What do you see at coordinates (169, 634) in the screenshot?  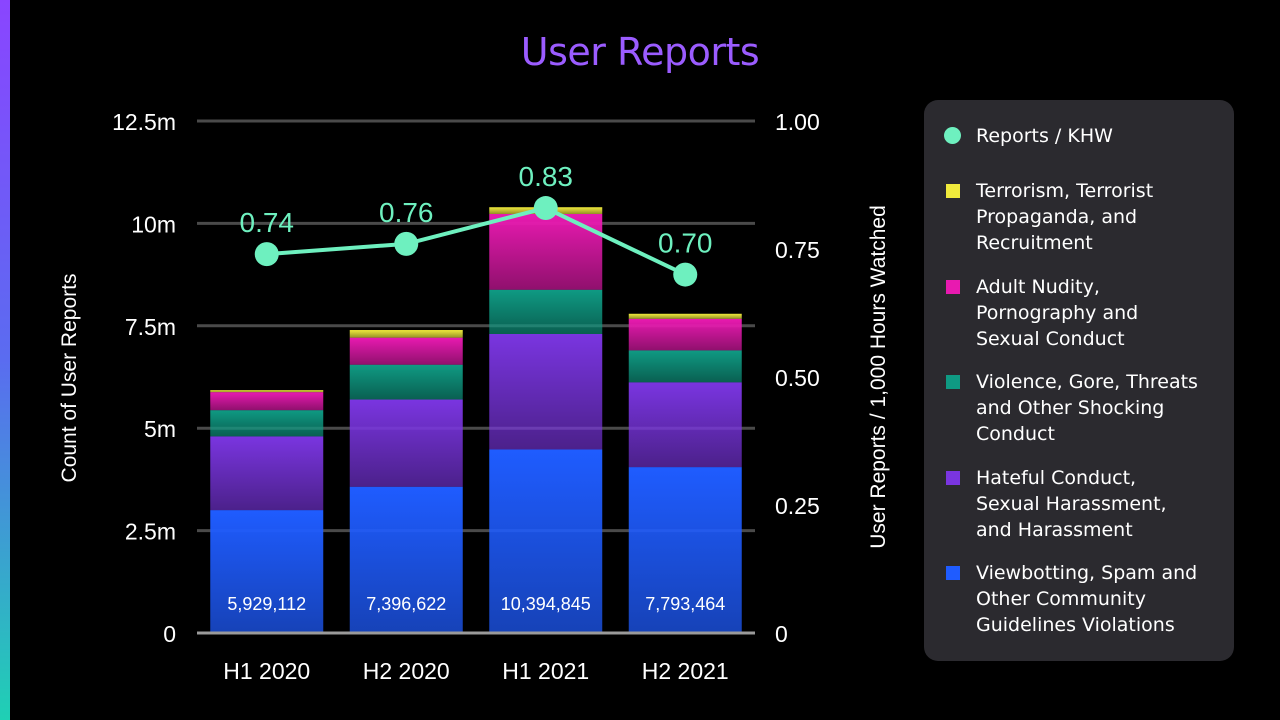 I see `y-tick-label: 0` at bounding box center [169, 634].